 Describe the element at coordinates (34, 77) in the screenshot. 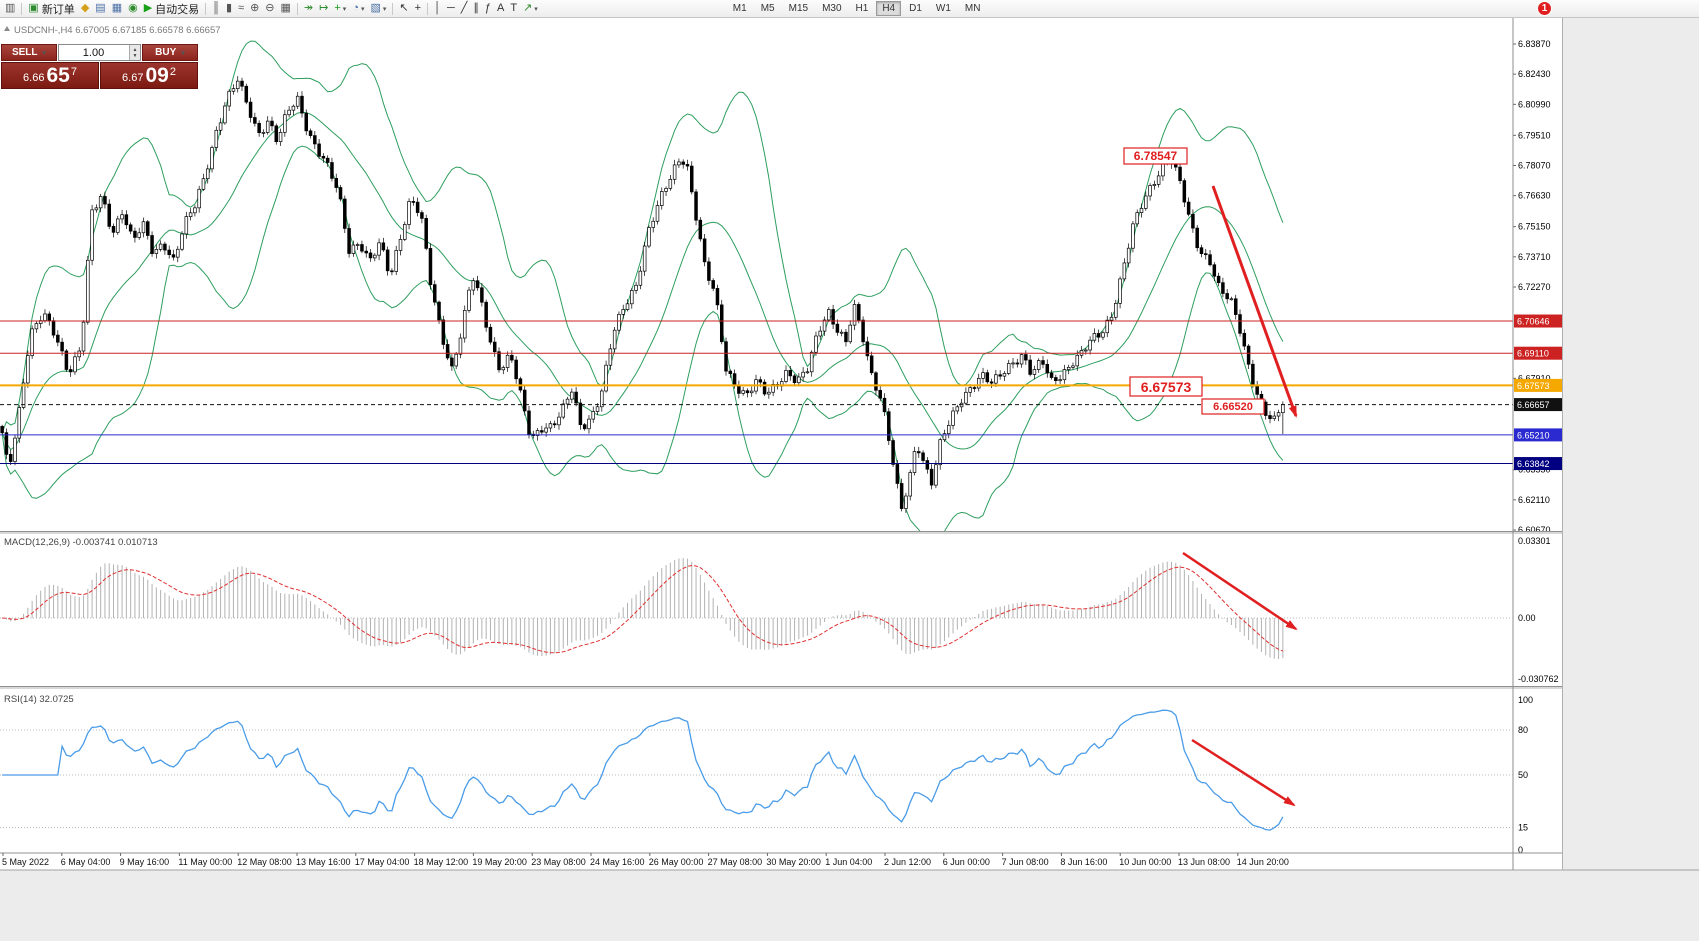

I see `sell-price-prefix: 6.66` at that location.